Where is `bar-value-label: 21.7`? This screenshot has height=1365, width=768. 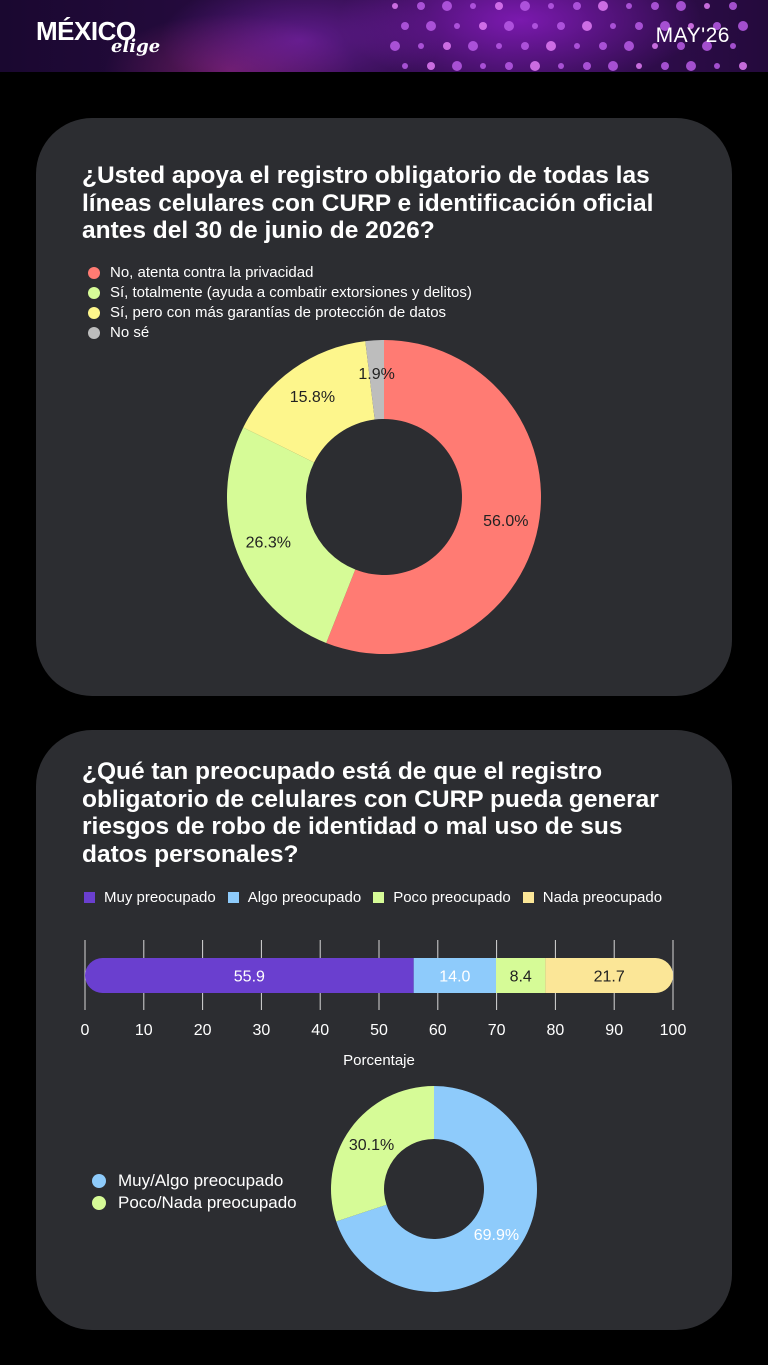 bar-value-label: 21.7 is located at coordinates (609, 977).